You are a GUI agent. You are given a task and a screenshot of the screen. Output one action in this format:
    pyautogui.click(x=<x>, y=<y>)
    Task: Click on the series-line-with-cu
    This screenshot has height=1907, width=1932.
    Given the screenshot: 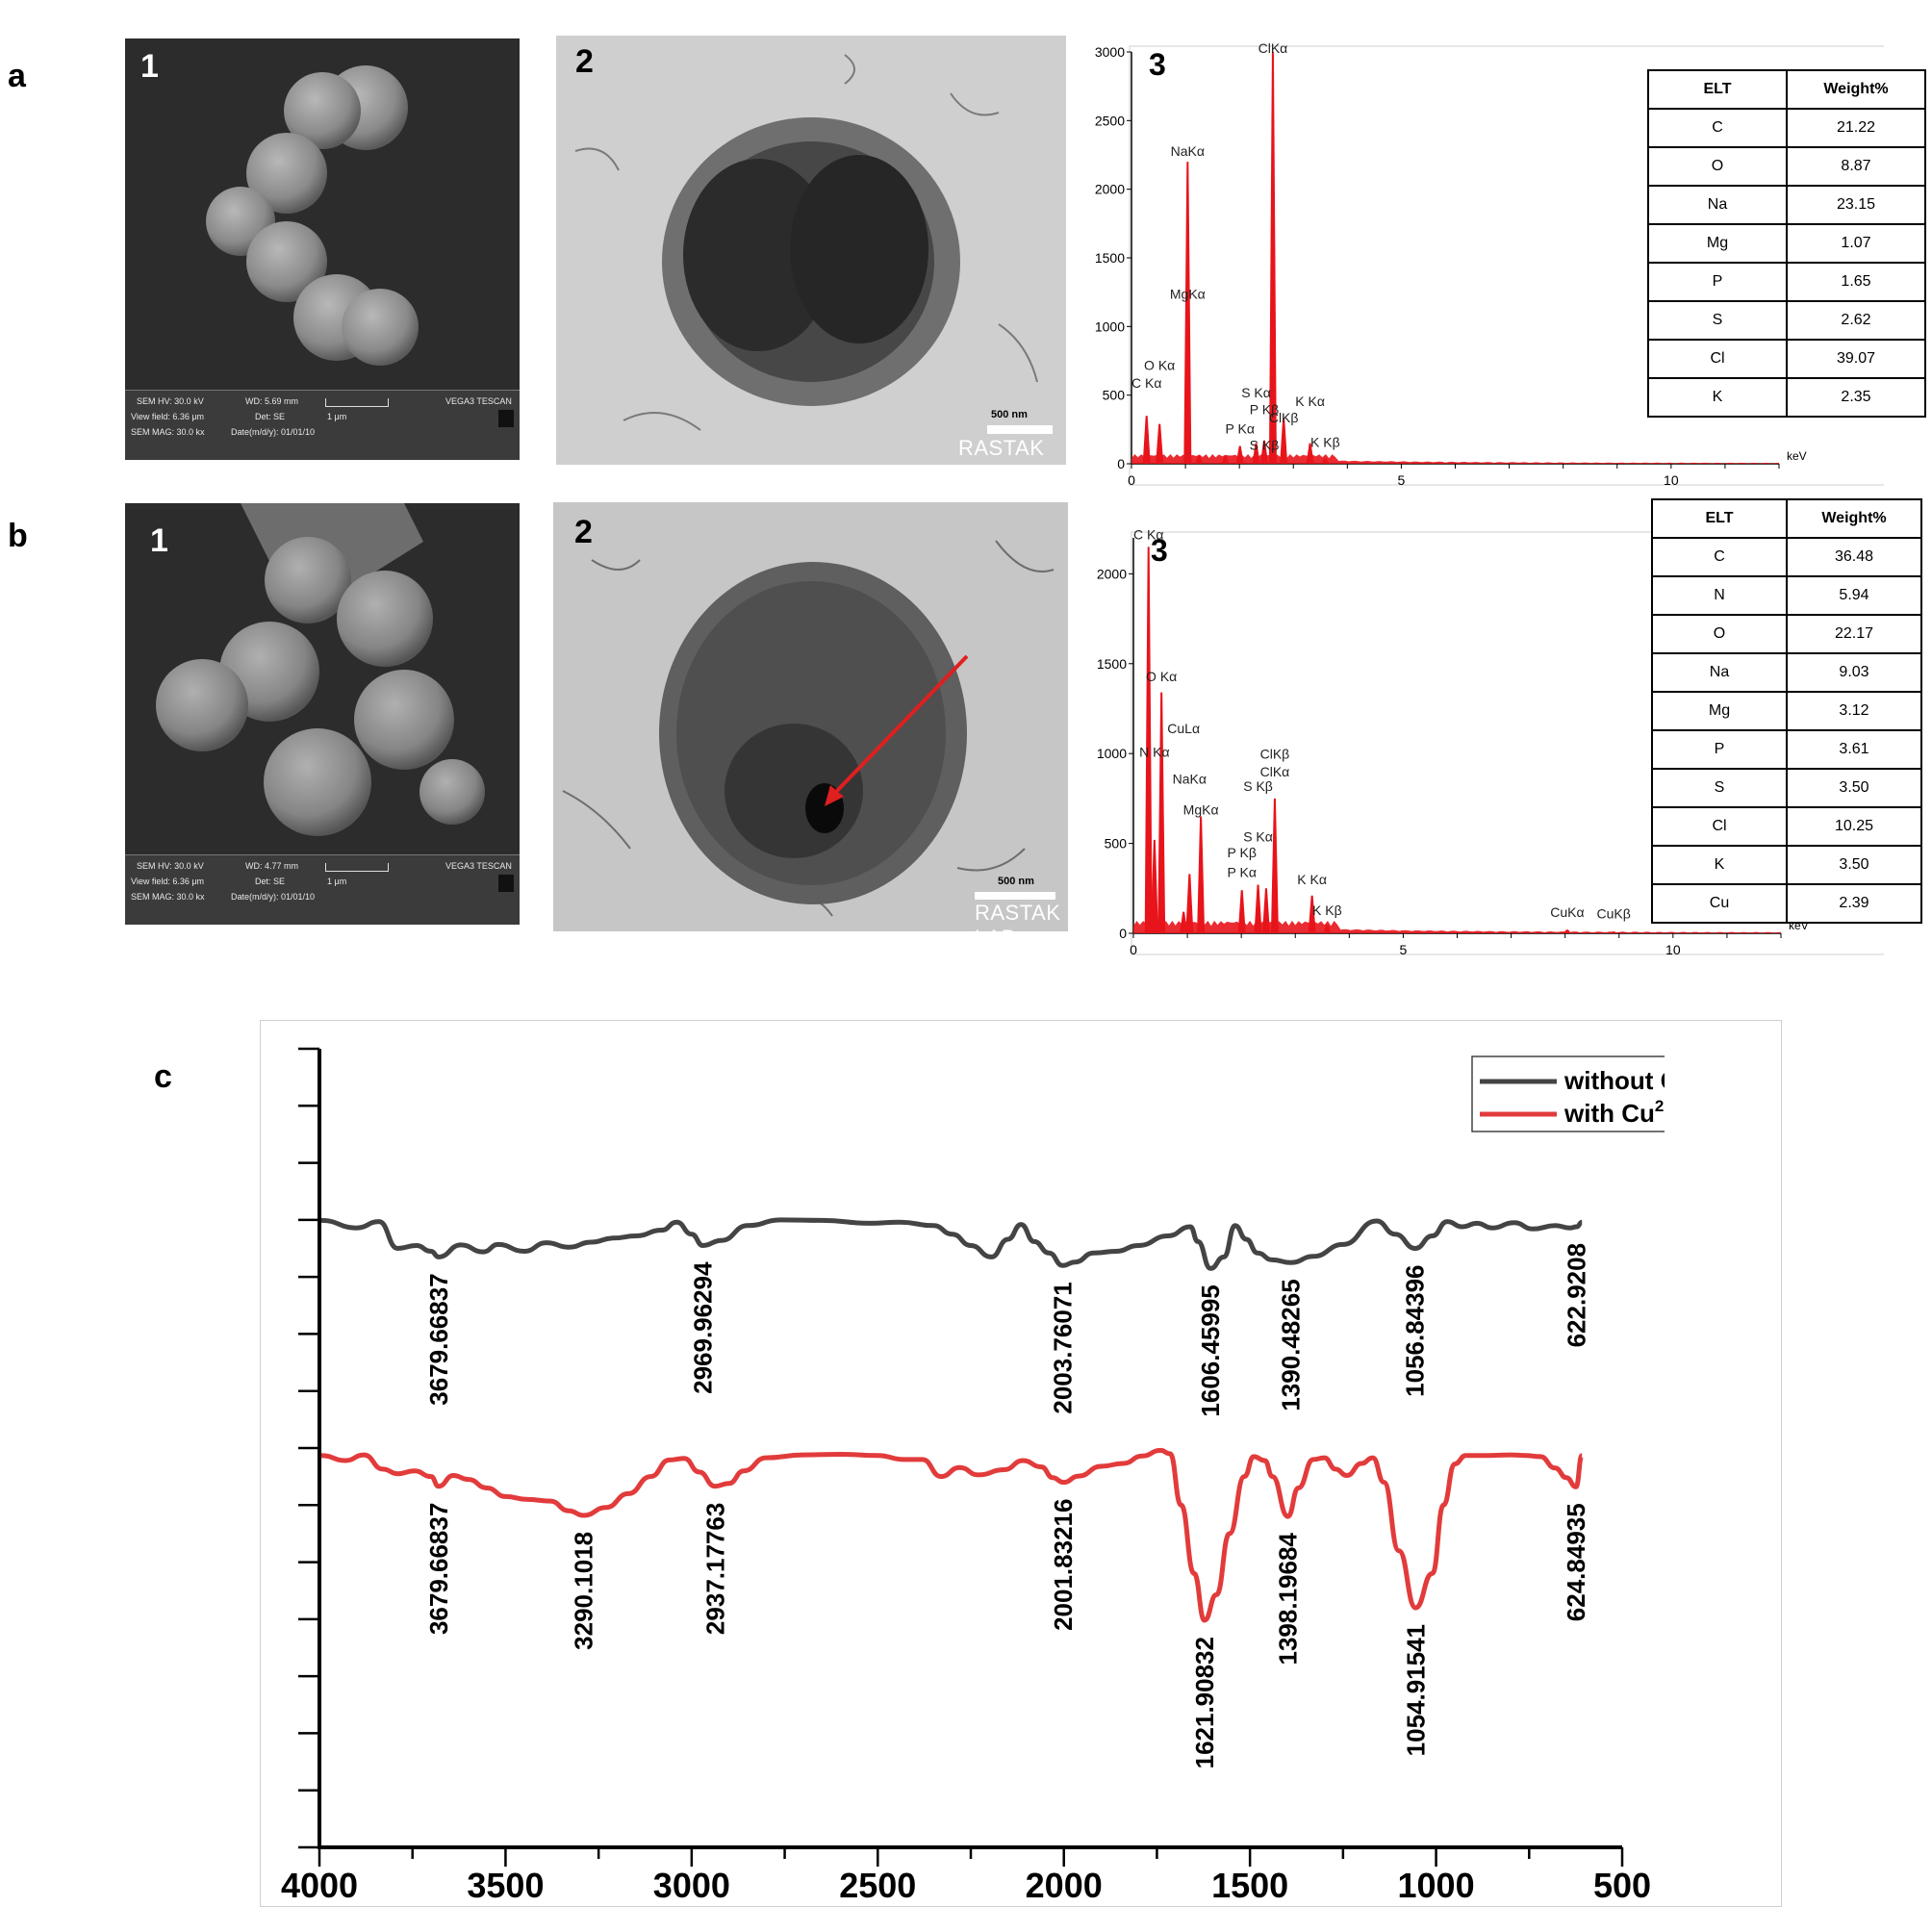 What is the action you would take?
    pyautogui.click(x=952, y=1535)
    